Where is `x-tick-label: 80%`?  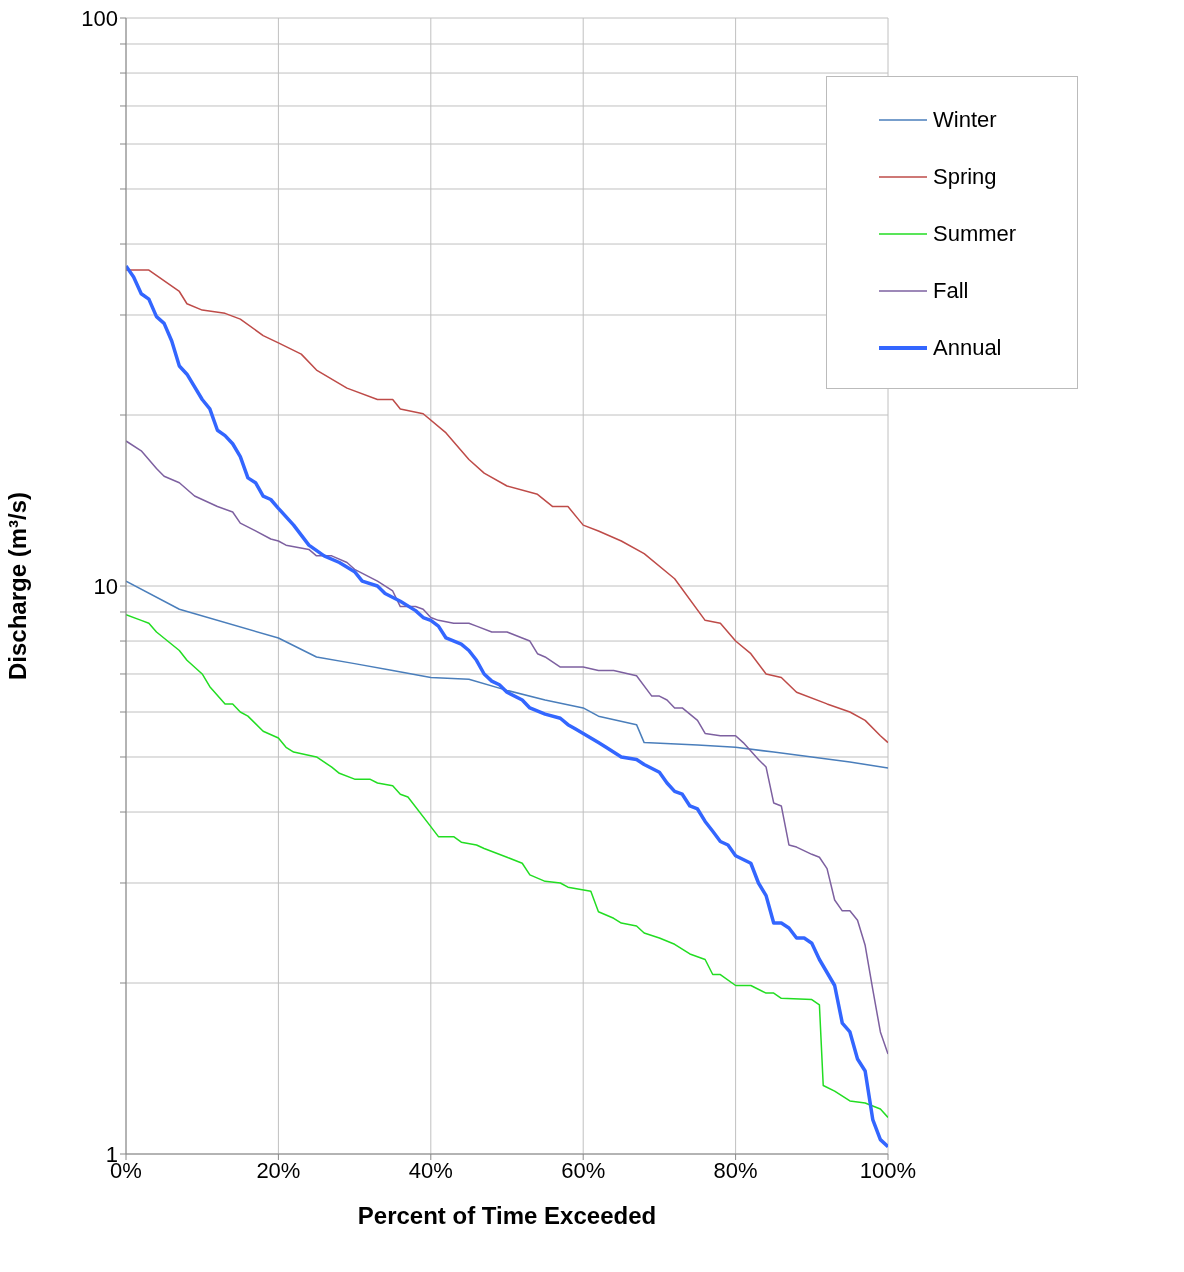
x-tick-label: 80% is located at coordinates (735, 1170).